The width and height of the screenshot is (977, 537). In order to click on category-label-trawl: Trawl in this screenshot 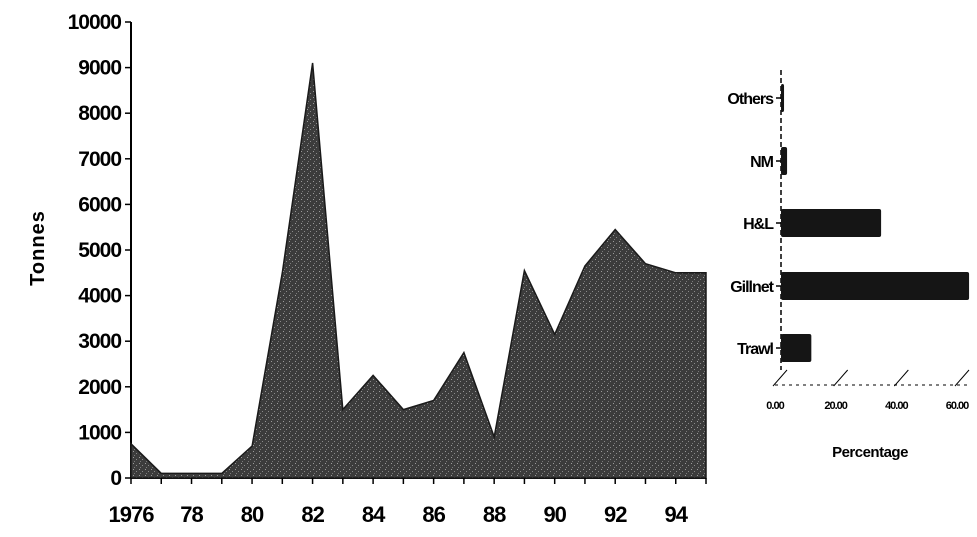, I will do `click(755, 349)`.